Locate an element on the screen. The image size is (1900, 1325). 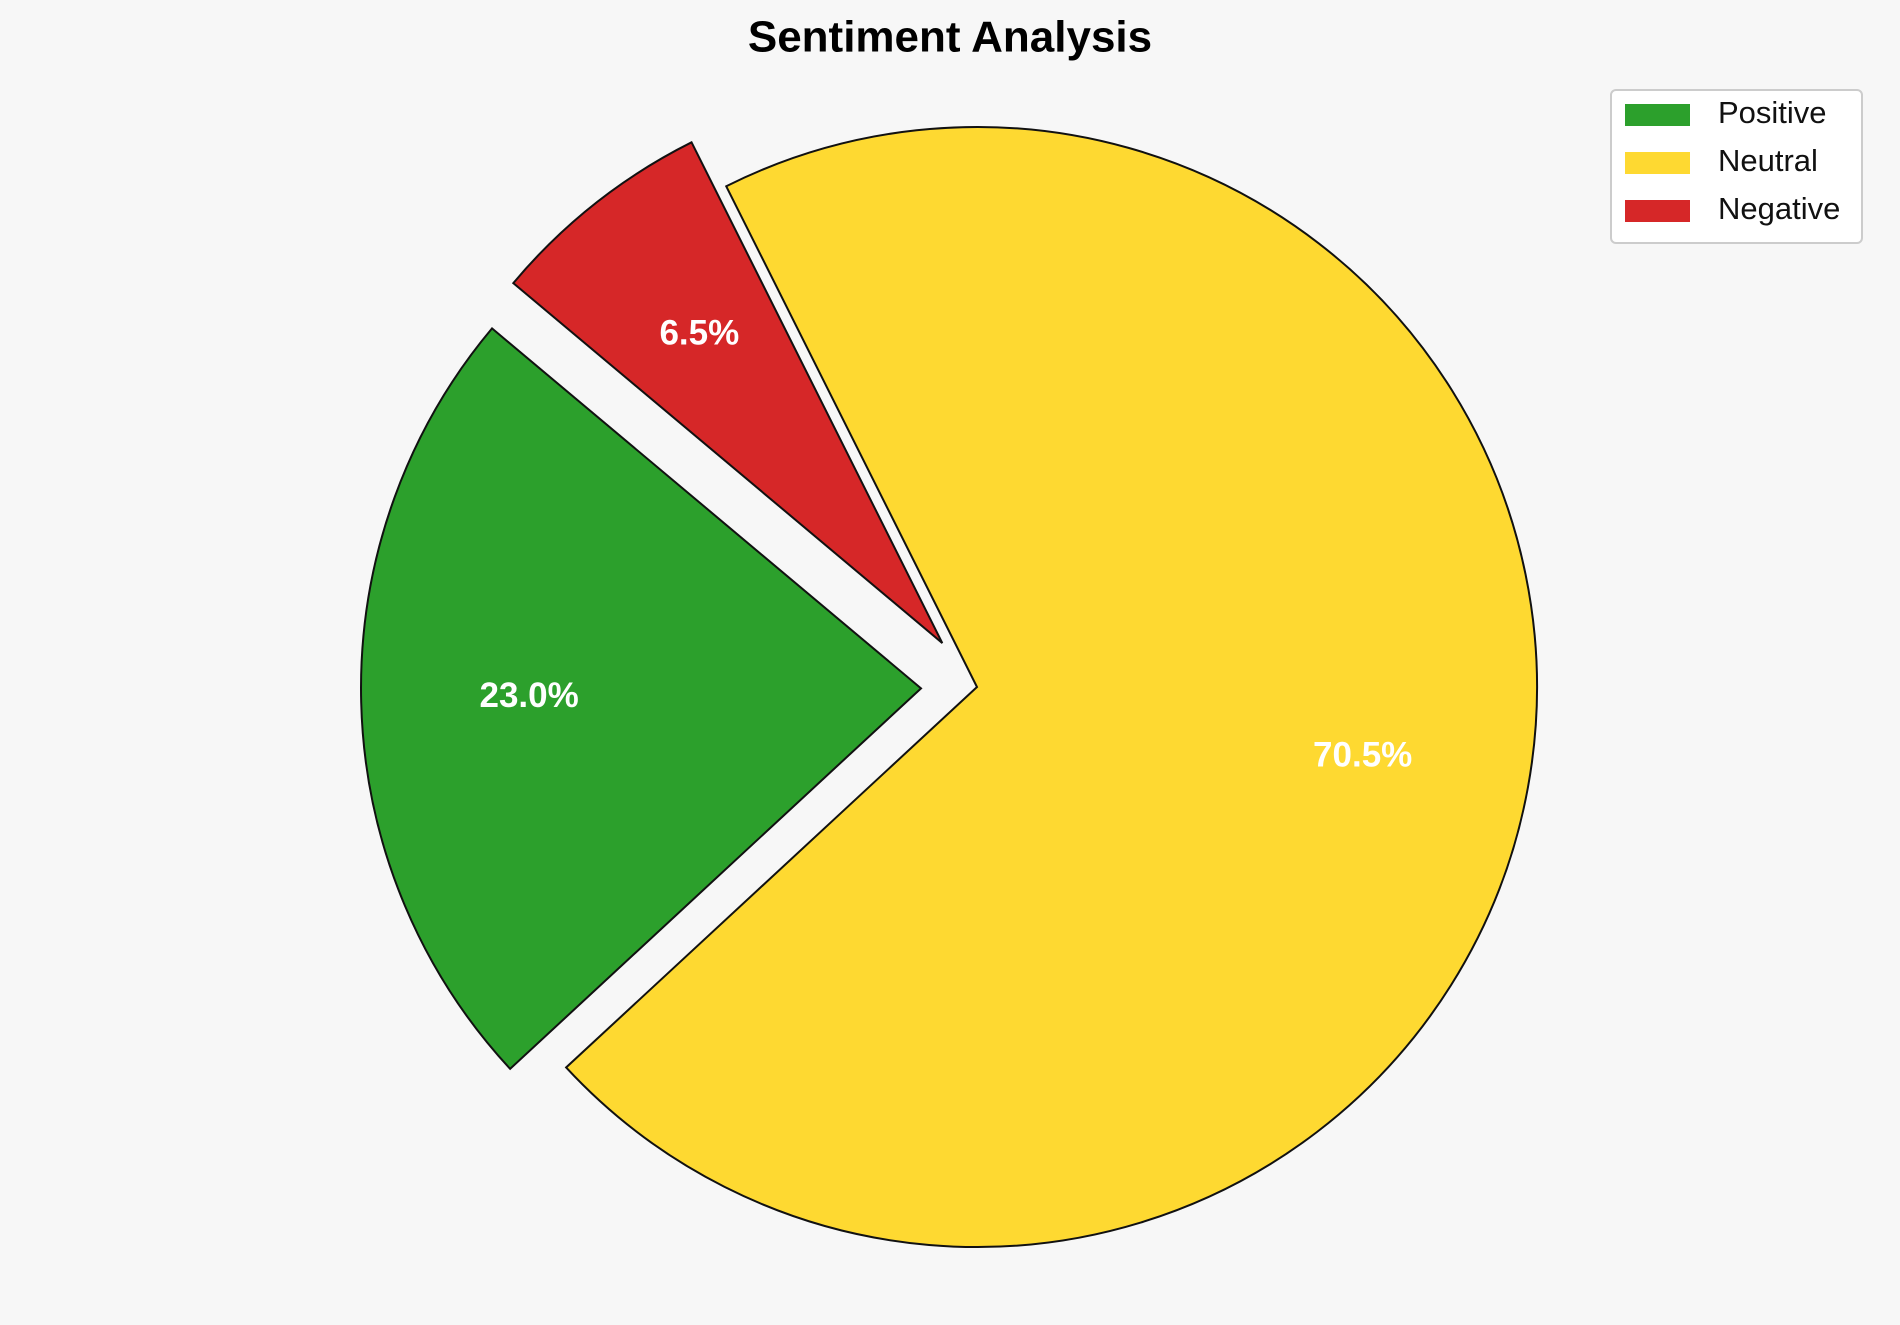
chart-title: Sentiment Analysis is located at coordinates (950, 37).